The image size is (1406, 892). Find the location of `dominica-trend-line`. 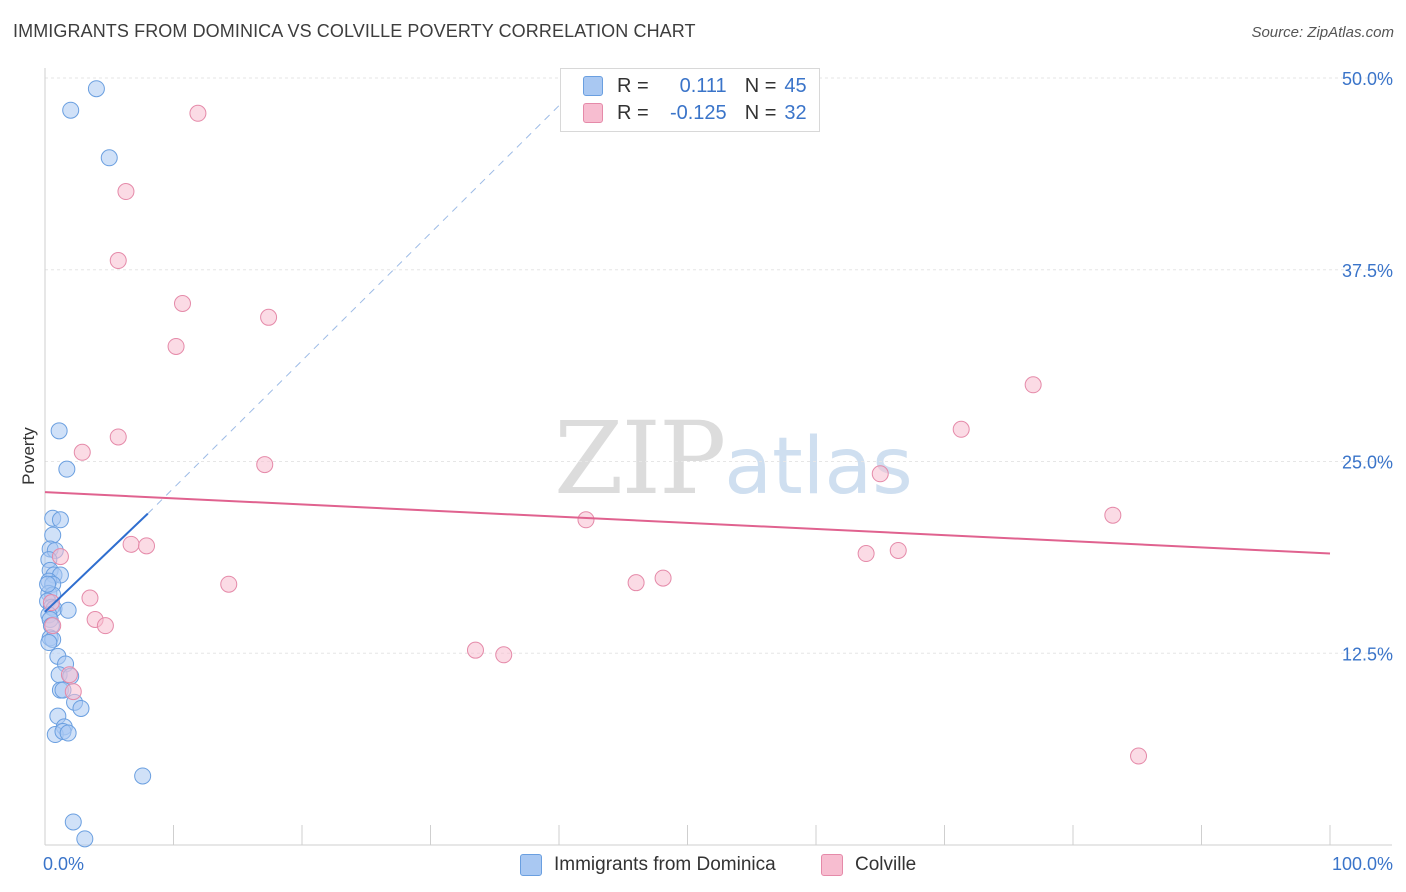

dominica-trend-line is located at coordinates (96, 562).